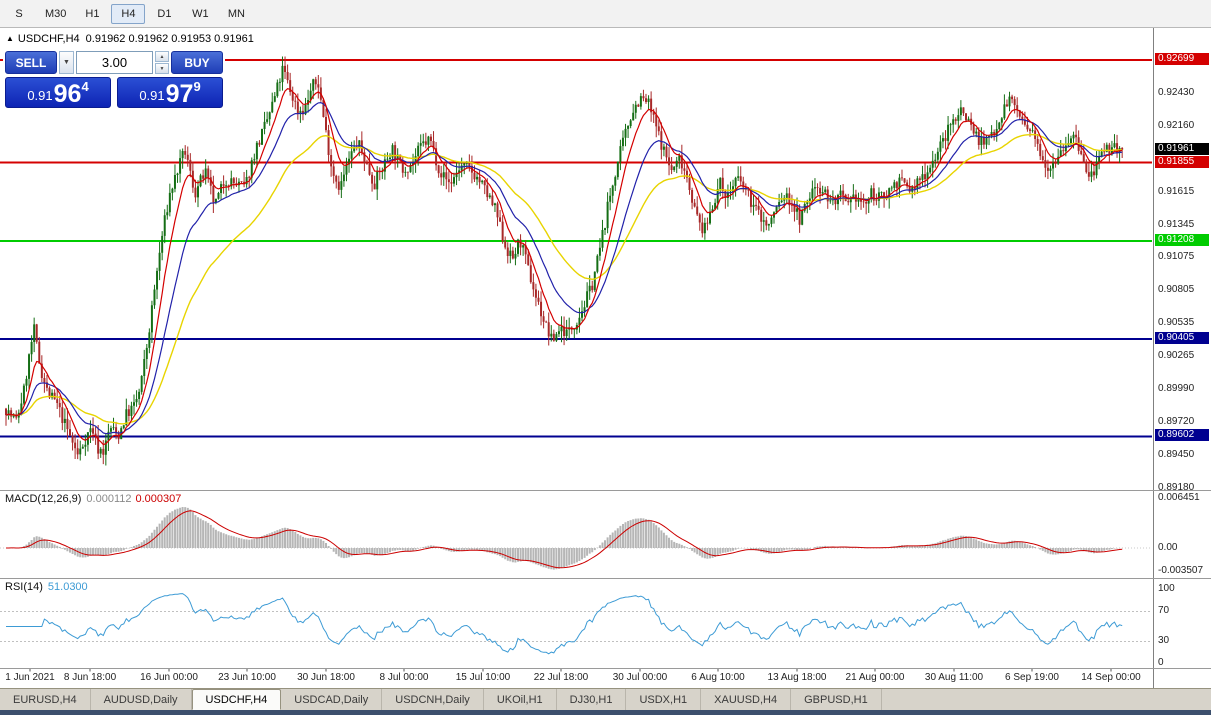  I want to click on macd-histogram, so click(564, 538).